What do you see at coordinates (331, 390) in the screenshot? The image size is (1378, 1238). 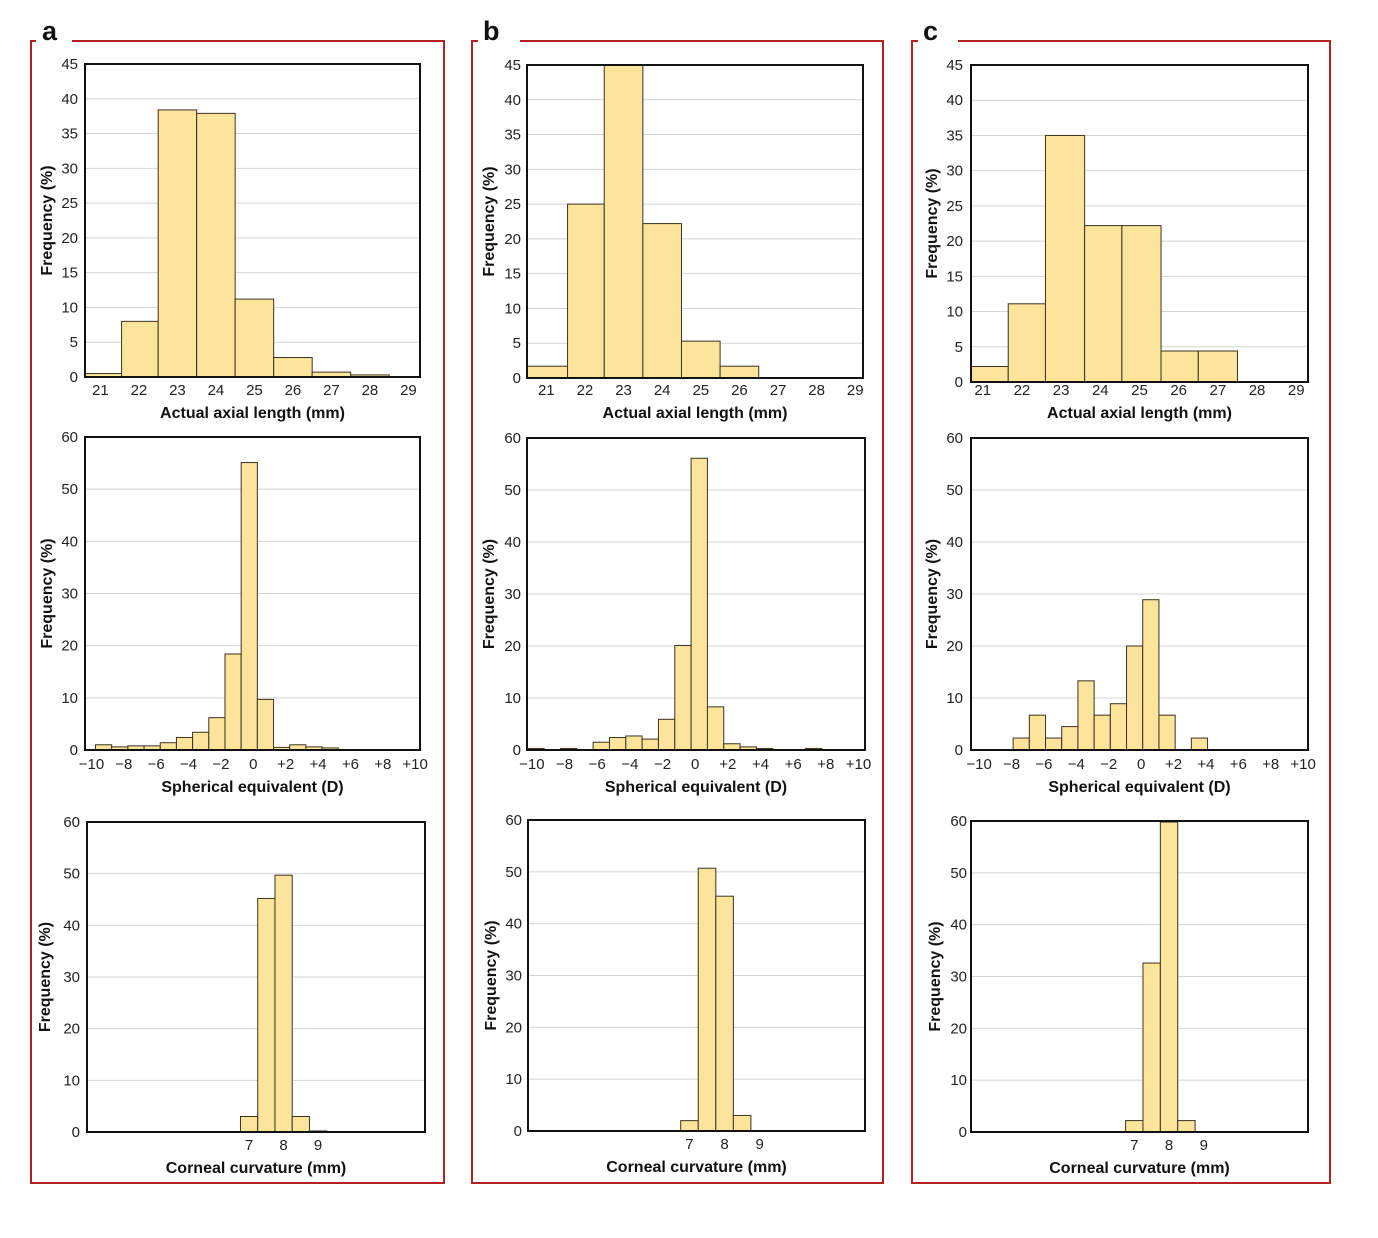 I see `x-tick-label: 27` at bounding box center [331, 390].